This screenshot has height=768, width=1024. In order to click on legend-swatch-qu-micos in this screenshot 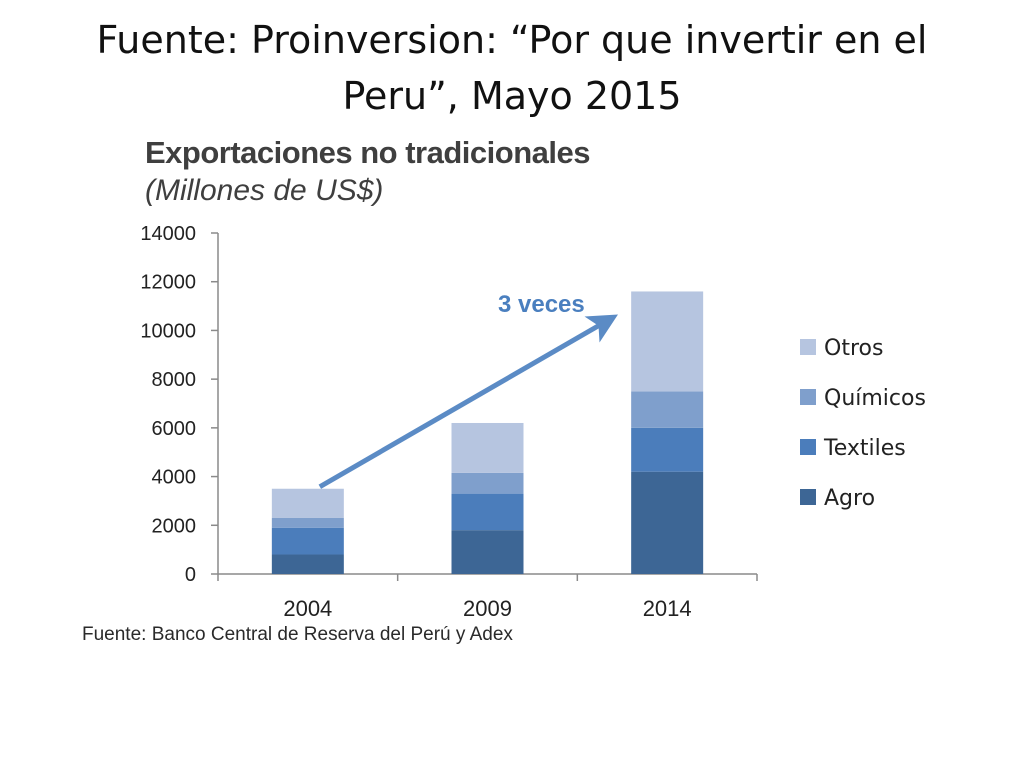, I will do `click(808, 397)`.